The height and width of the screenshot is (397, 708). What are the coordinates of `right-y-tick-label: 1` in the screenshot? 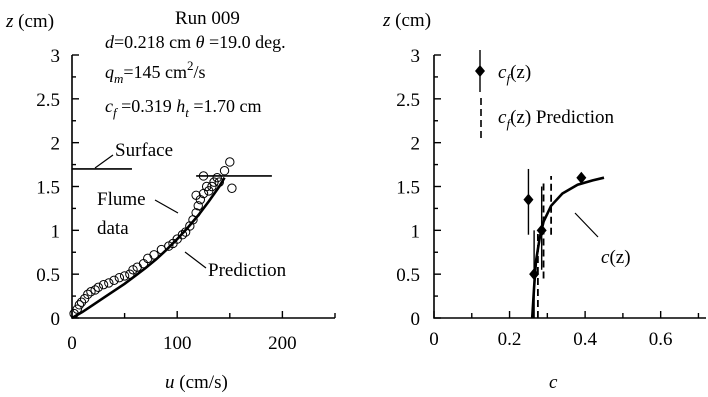 It's located at (416, 231).